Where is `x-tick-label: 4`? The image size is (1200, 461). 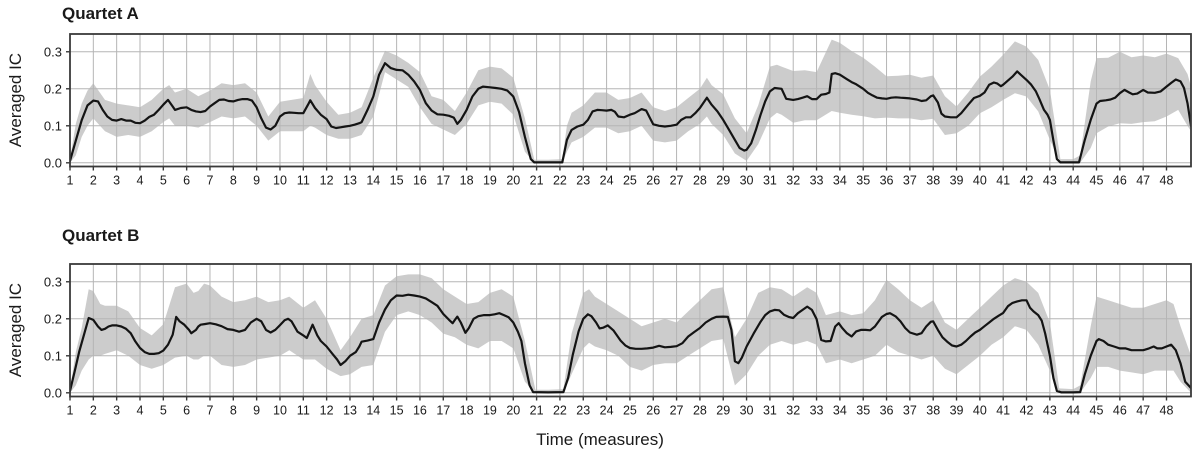 x-tick-label: 4 is located at coordinates (140, 411).